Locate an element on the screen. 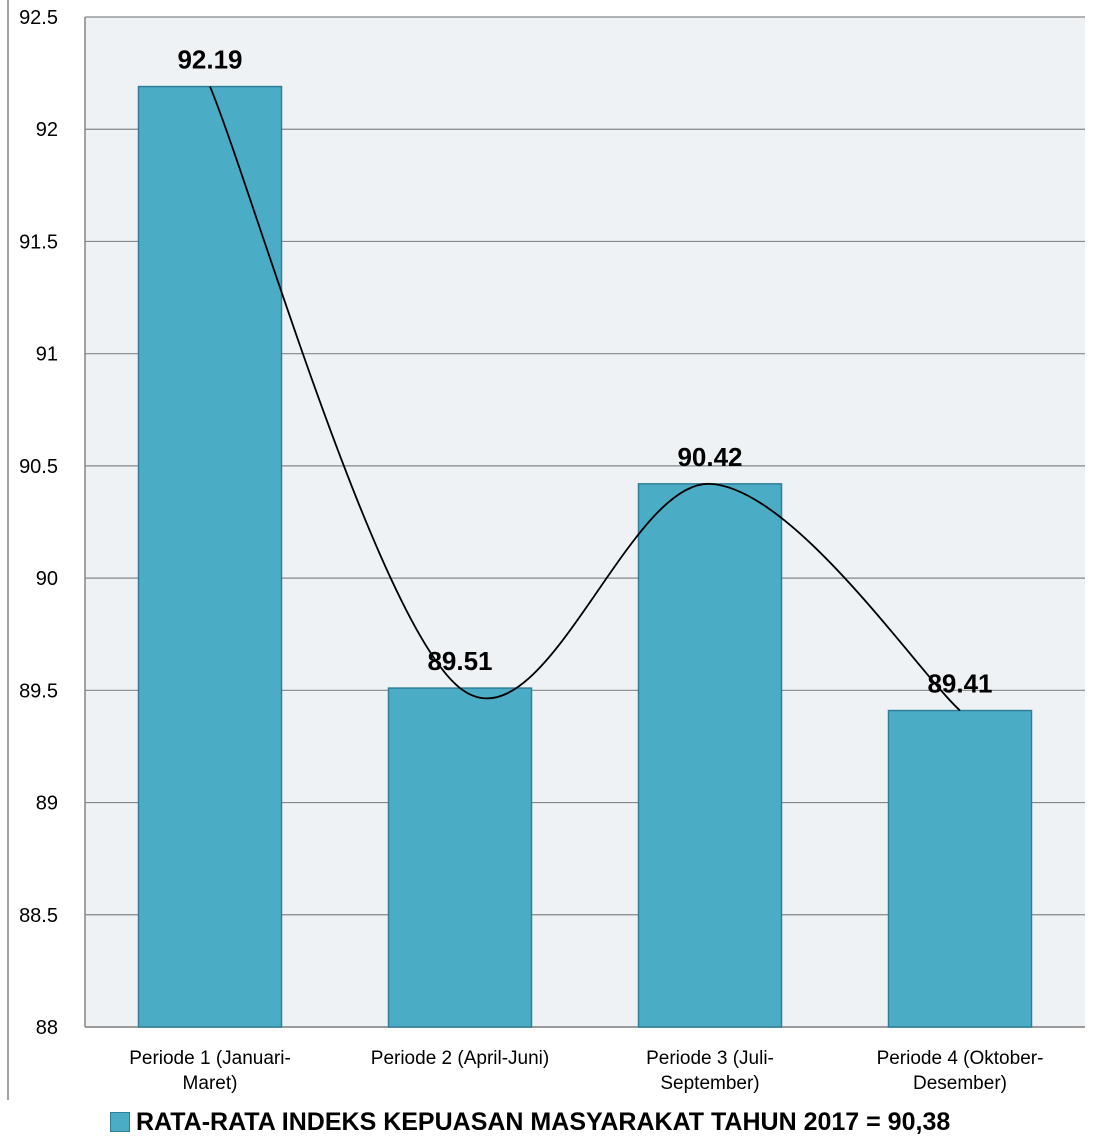 The width and height of the screenshot is (1098, 1144). x-category-label: September) is located at coordinates (709, 1083).